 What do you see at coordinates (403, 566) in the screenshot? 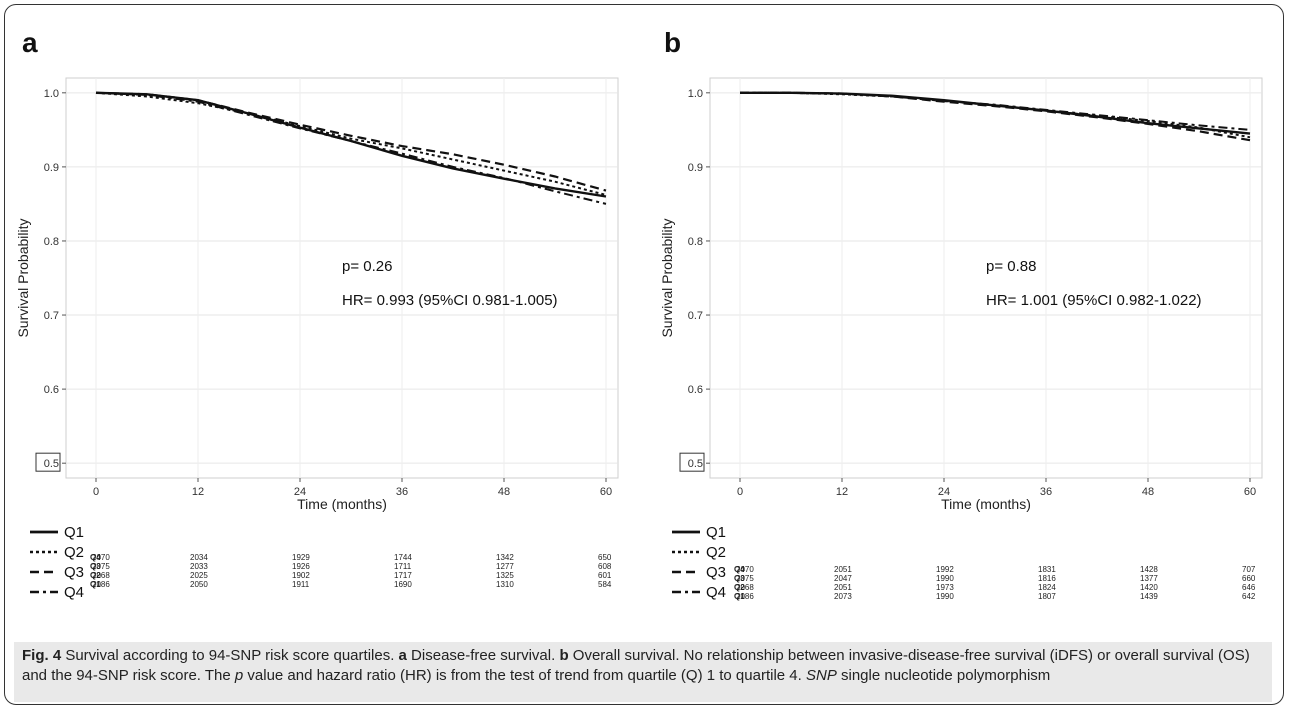
I see `risk-table-cell: 1711` at bounding box center [403, 566].